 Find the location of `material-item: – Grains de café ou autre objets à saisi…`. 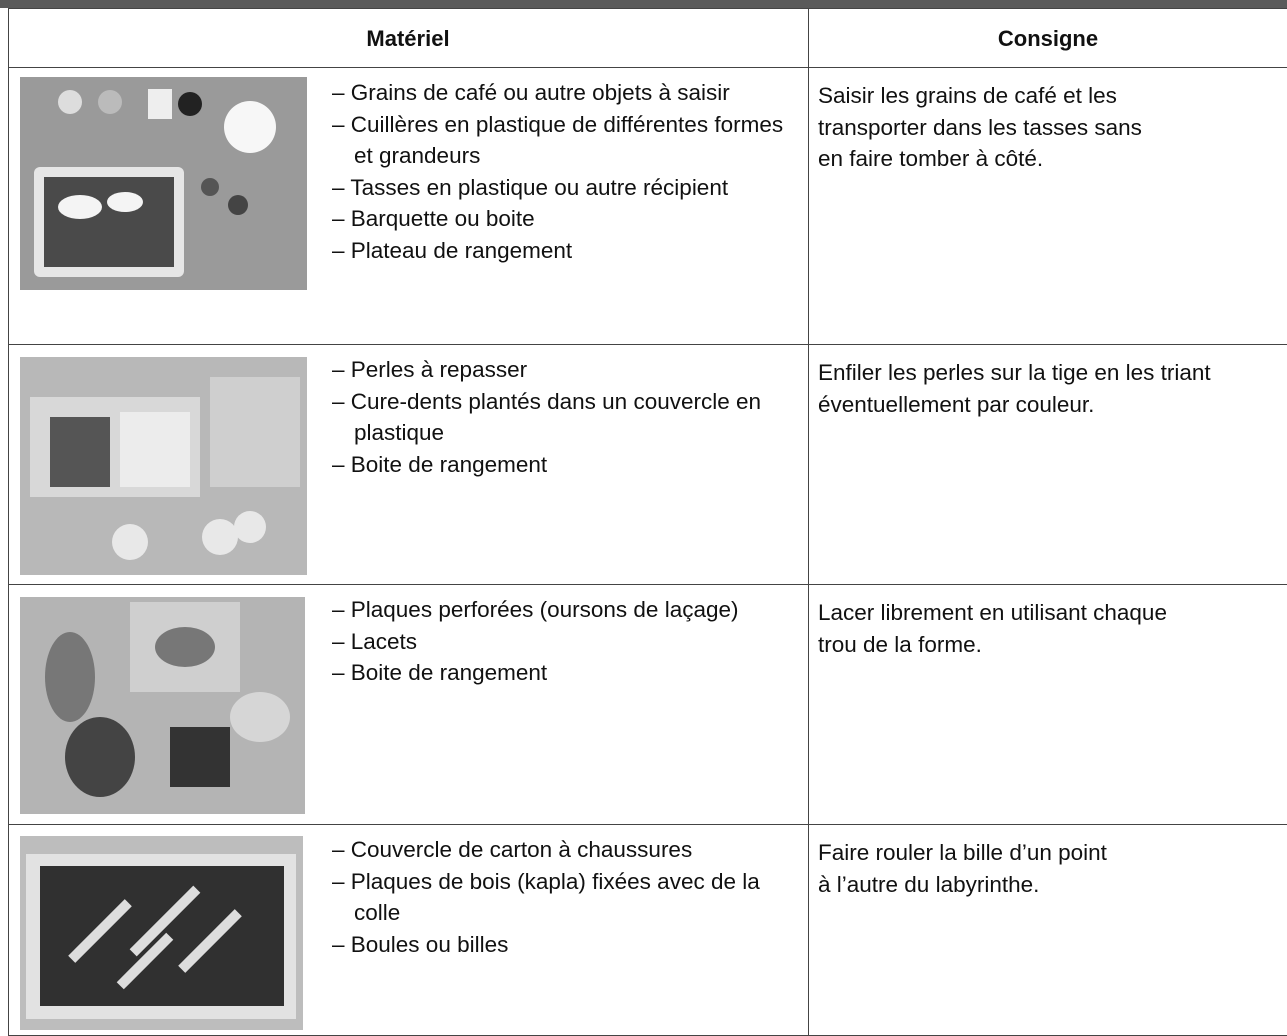

material-item: – Grains de café ou autre objets à saisi… is located at coordinates (531, 92).